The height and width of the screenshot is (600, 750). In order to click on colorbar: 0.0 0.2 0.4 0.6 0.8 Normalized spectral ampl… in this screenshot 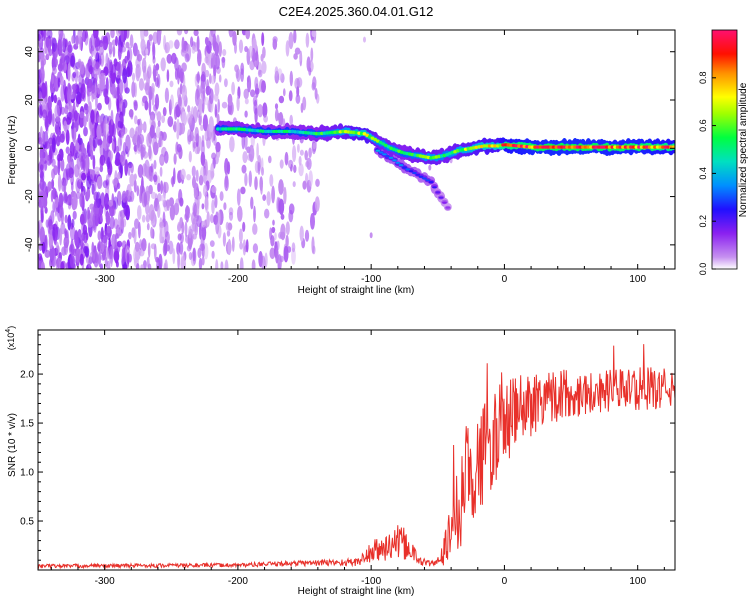, I will do `click(723, 152)`.